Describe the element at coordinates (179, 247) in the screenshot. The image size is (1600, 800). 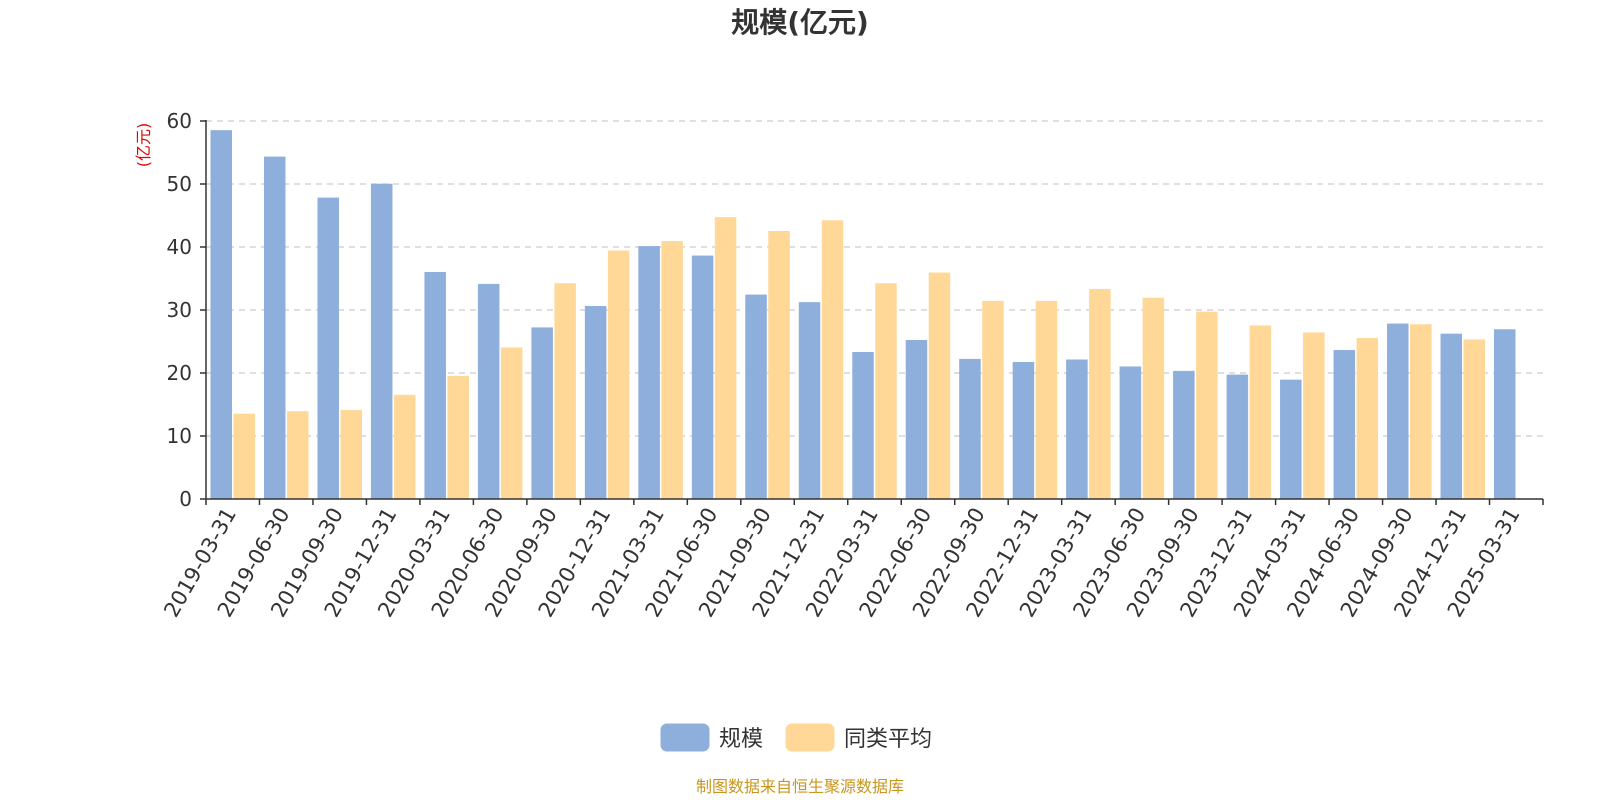
I see `y-tick-label: 40` at that location.